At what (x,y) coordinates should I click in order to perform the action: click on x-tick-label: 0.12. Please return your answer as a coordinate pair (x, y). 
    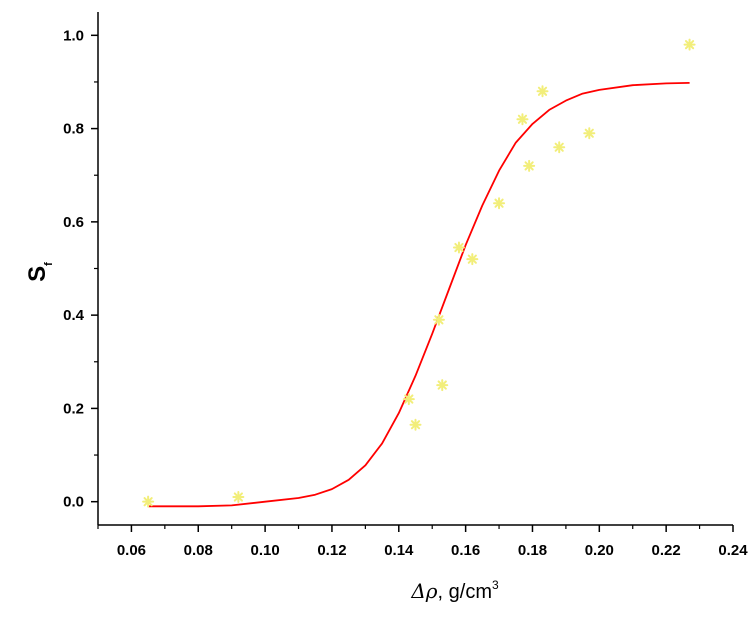
    Looking at the image, I should click on (331, 550).